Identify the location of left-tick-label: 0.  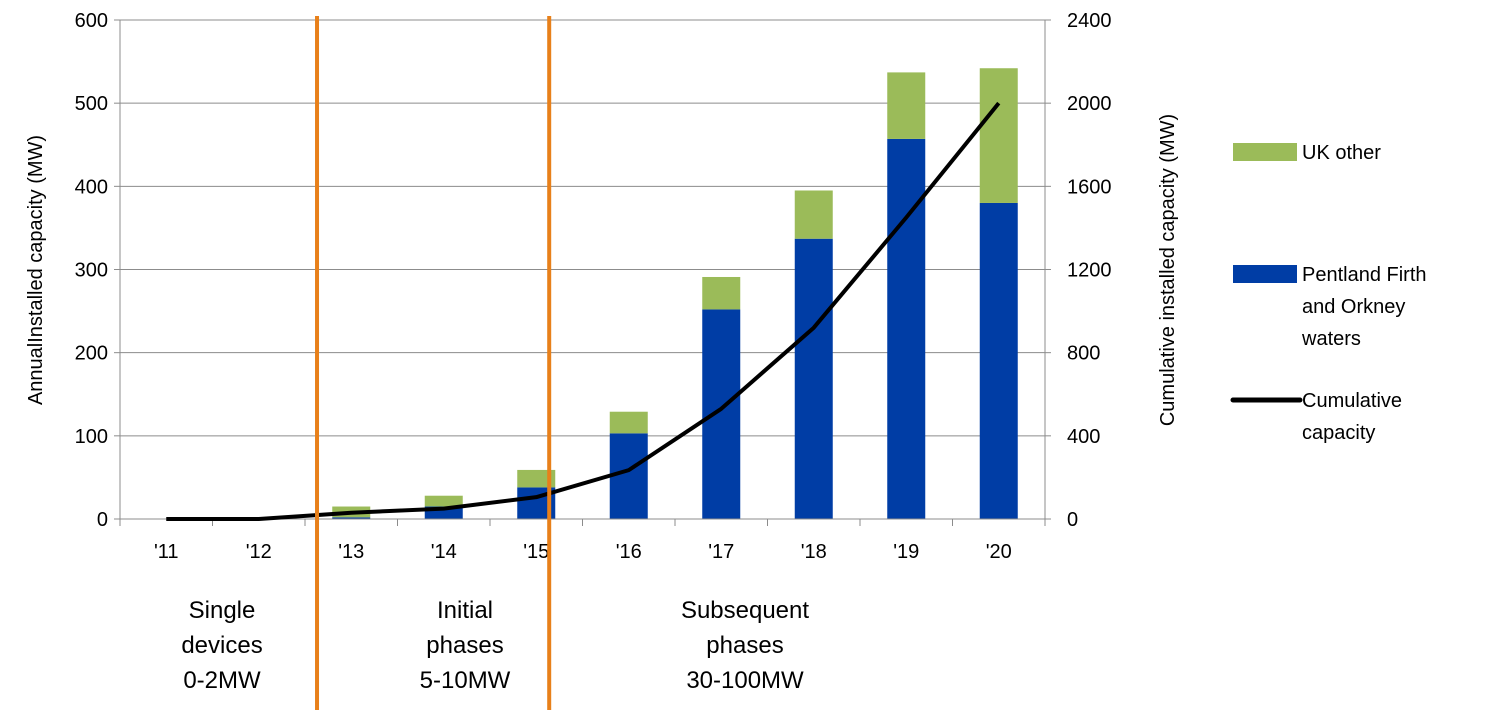
(102, 520).